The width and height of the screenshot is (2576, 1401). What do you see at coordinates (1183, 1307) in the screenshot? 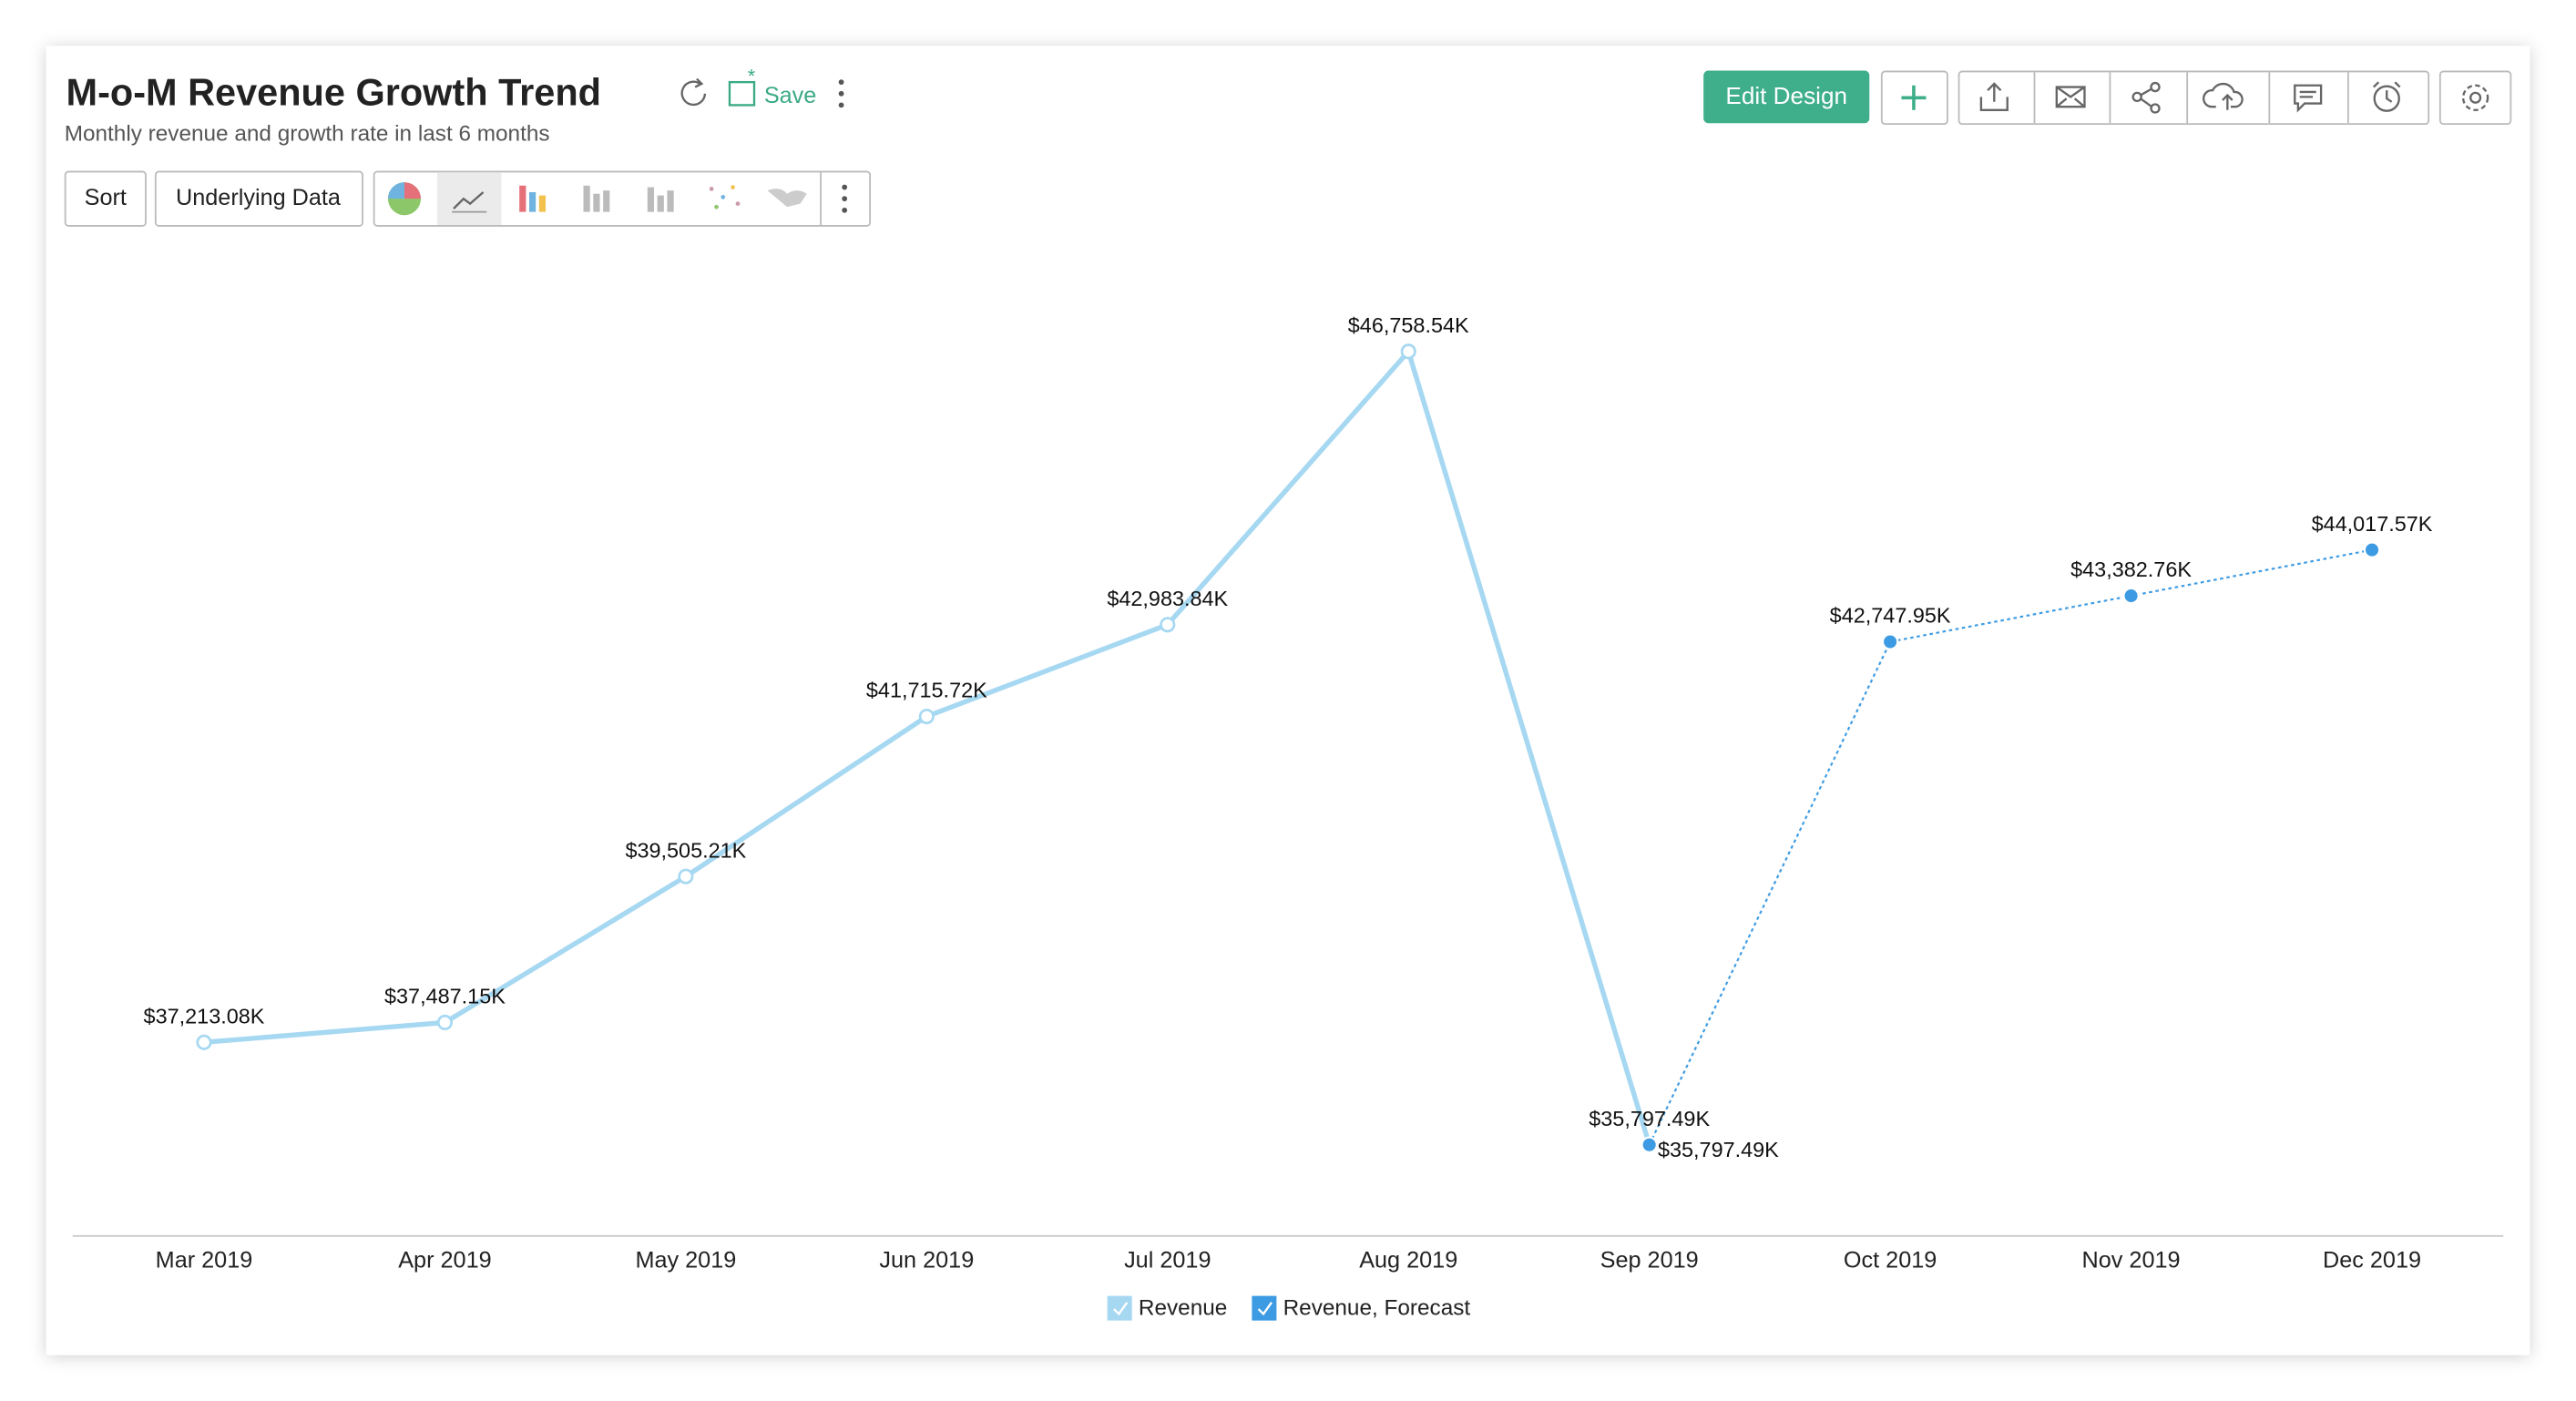
I see `legend-label: Revenue` at bounding box center [1183, 1307].